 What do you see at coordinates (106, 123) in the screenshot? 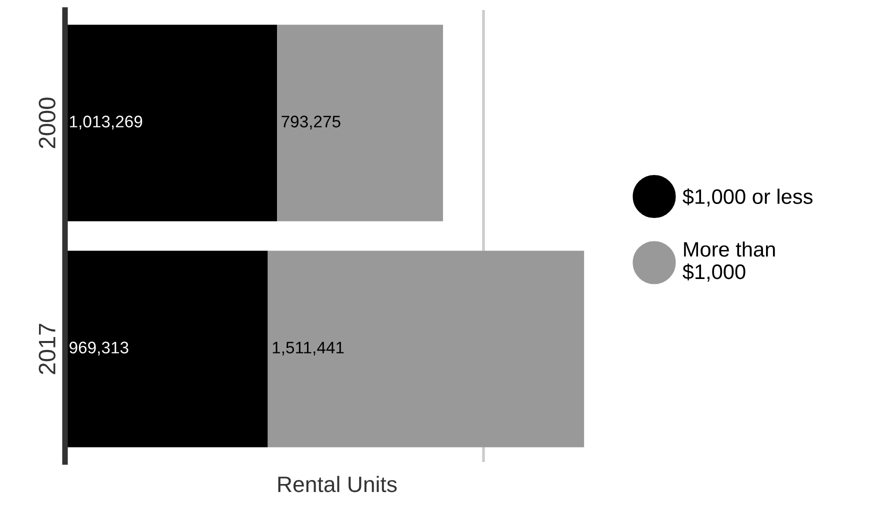
I see `data-label: 1,013,269` at bounding box center [106, 123].